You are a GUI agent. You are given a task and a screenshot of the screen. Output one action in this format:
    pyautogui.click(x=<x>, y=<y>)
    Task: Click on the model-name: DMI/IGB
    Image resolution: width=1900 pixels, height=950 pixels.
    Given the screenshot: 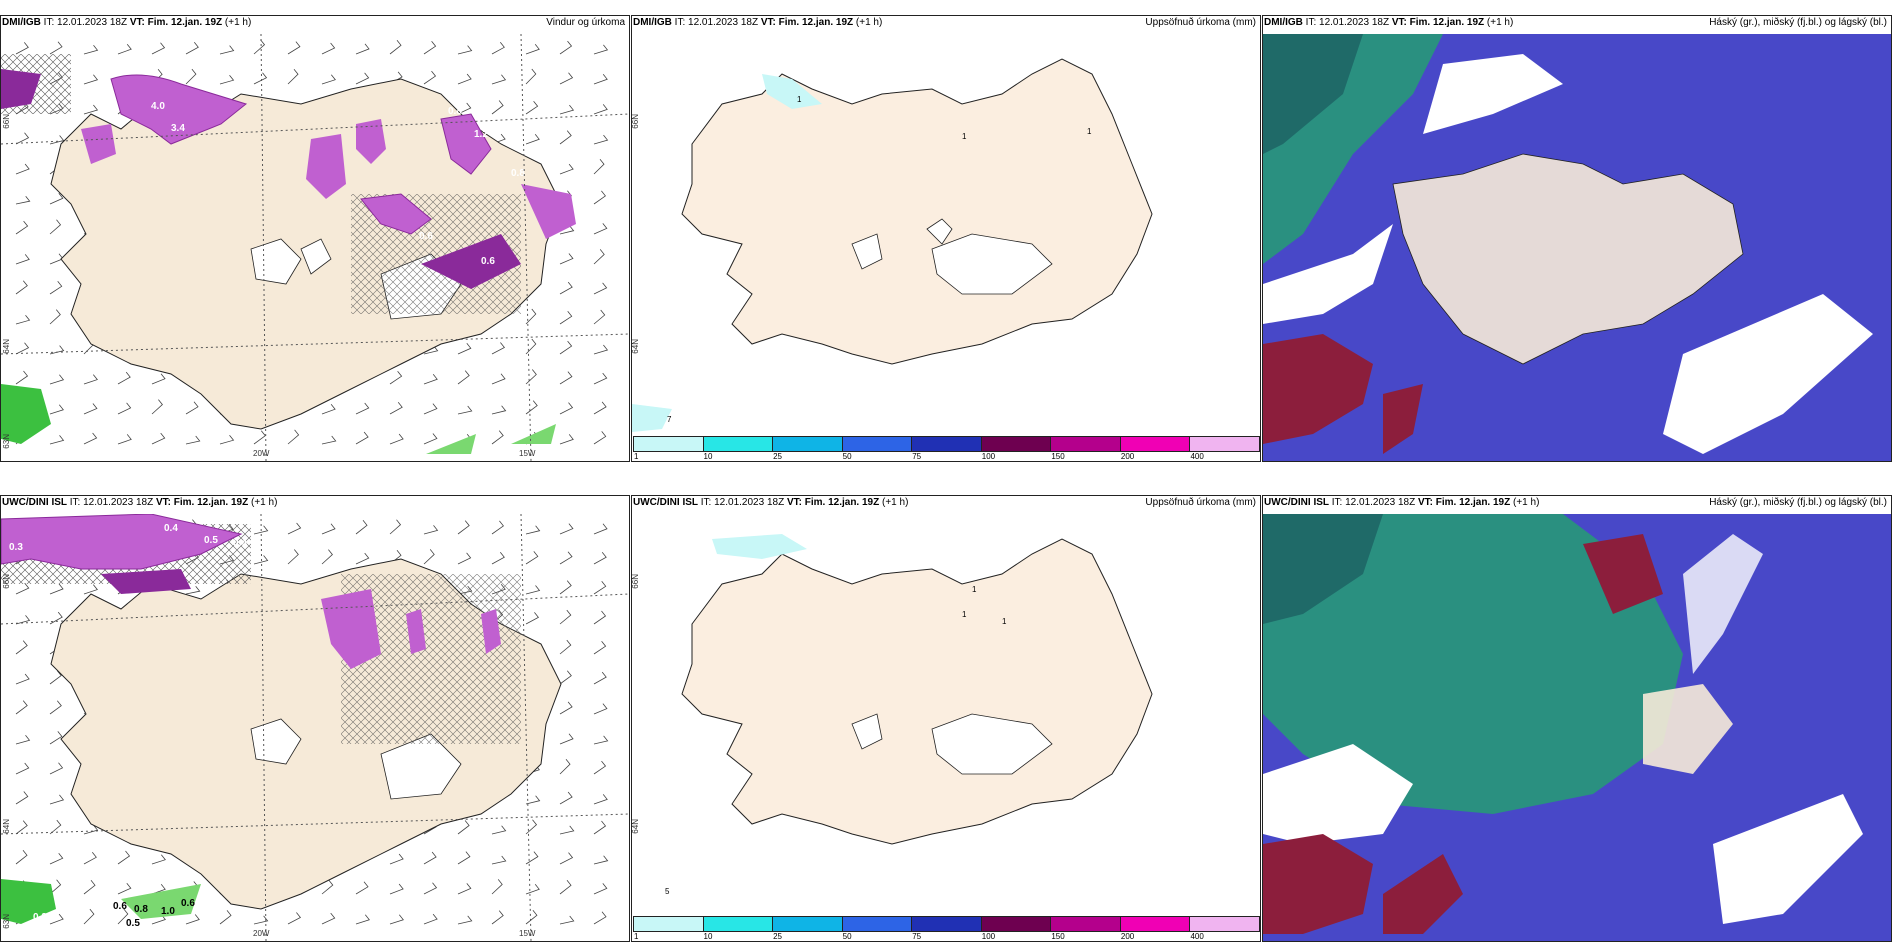 What is the action you would take?
    pyautogui.click(x=1283, y=22)
    